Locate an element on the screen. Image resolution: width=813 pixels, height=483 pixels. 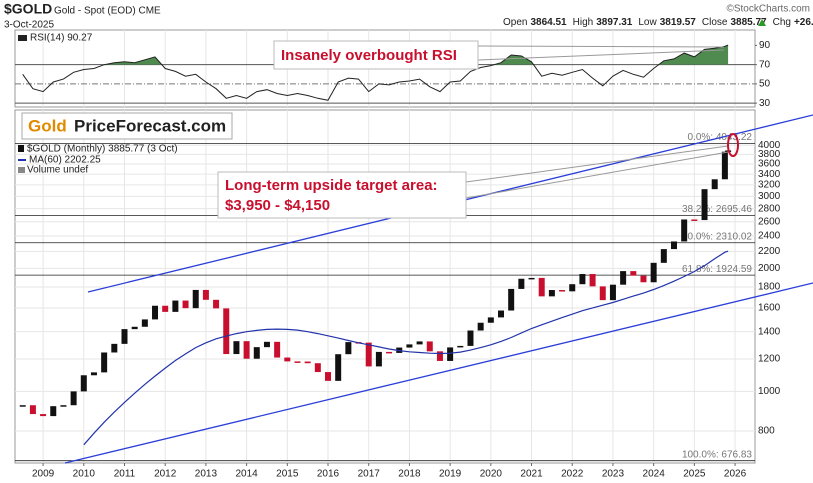
fib-label: 50.0%: 2310.02 is located at coordinates (717, 236).